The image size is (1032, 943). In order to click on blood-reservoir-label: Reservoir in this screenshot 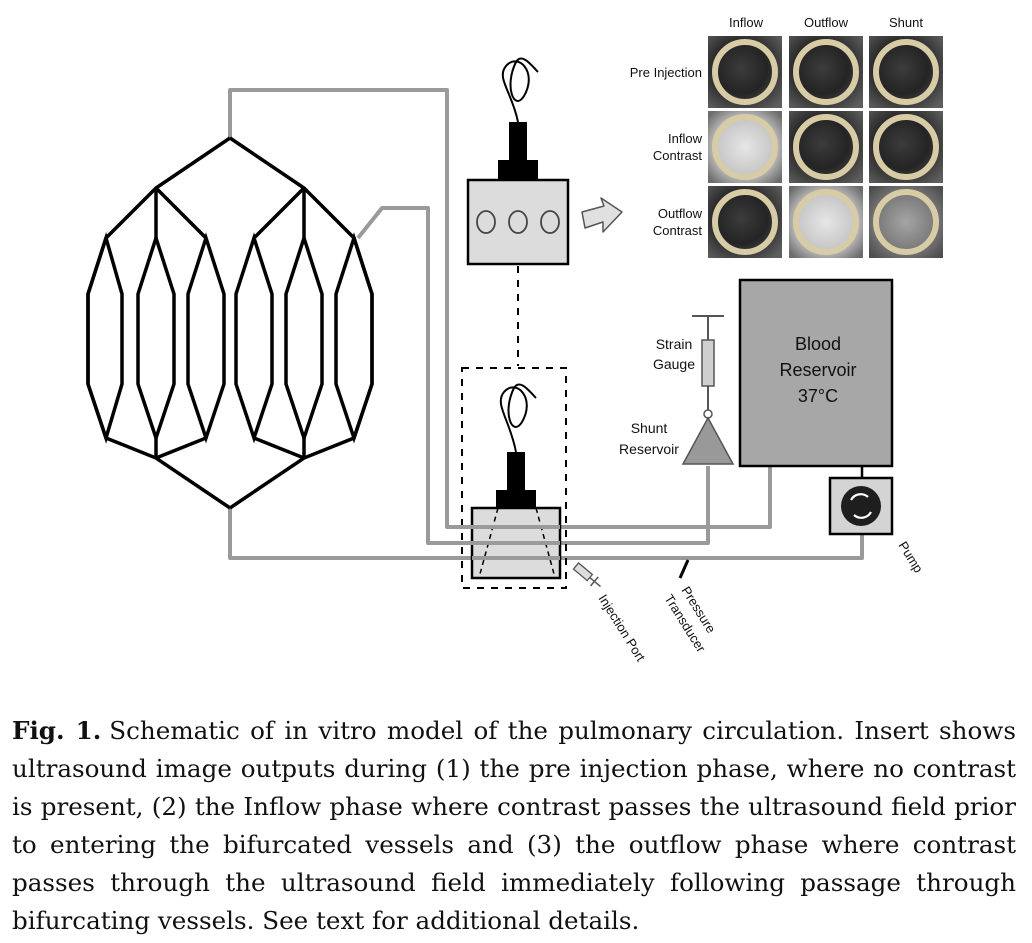, I will do `click(817, 370)`.